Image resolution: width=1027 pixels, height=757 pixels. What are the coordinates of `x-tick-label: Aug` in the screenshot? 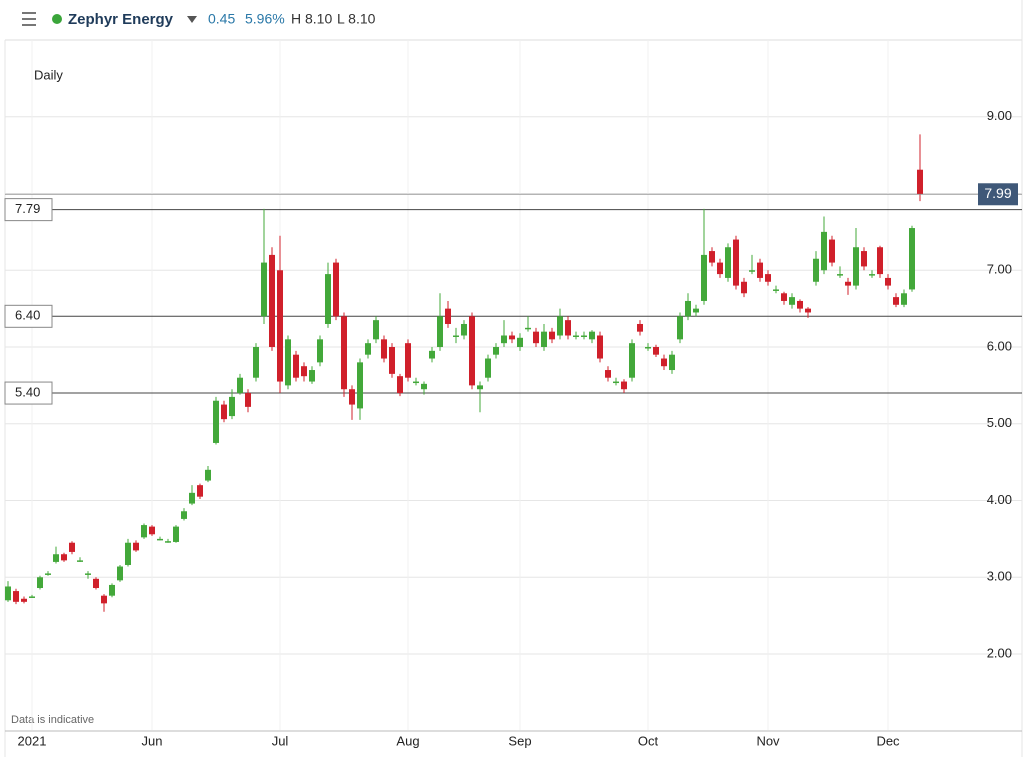 It's located at (407, 740).